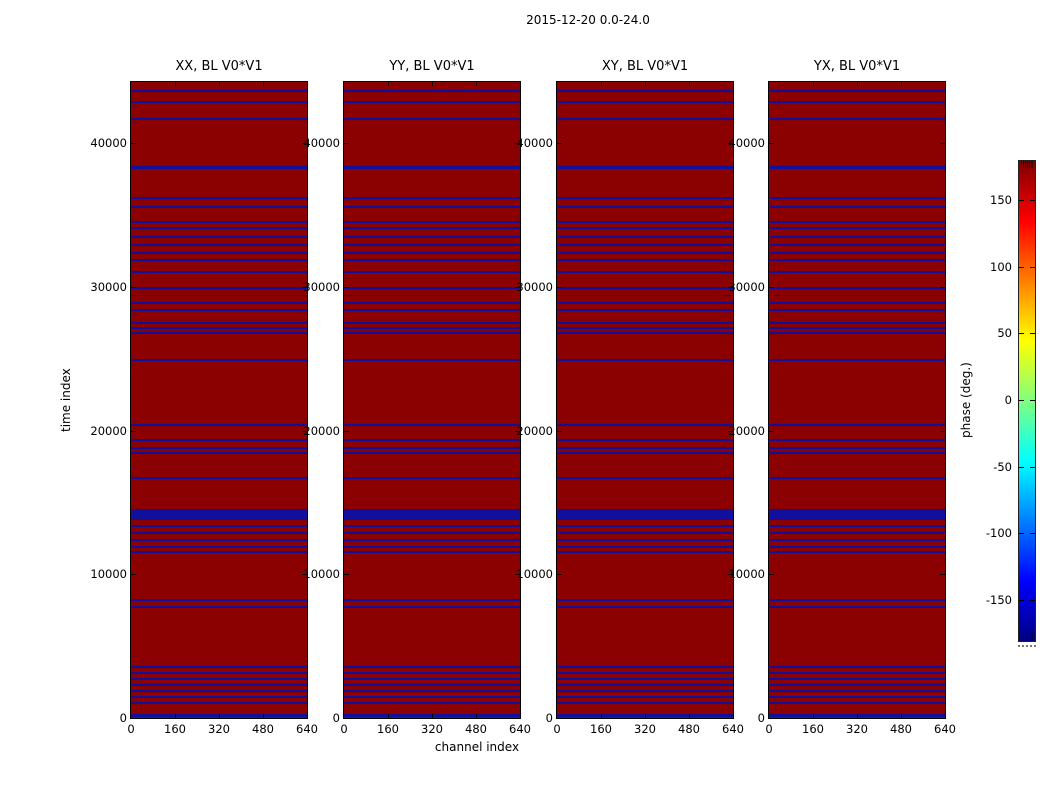 The height and width of the screenshot is (800, 1050). What do you see at coordinates (66, 400) in the screenshot?
I see `y-axis-label: time index` at bounding box center [66, 400].